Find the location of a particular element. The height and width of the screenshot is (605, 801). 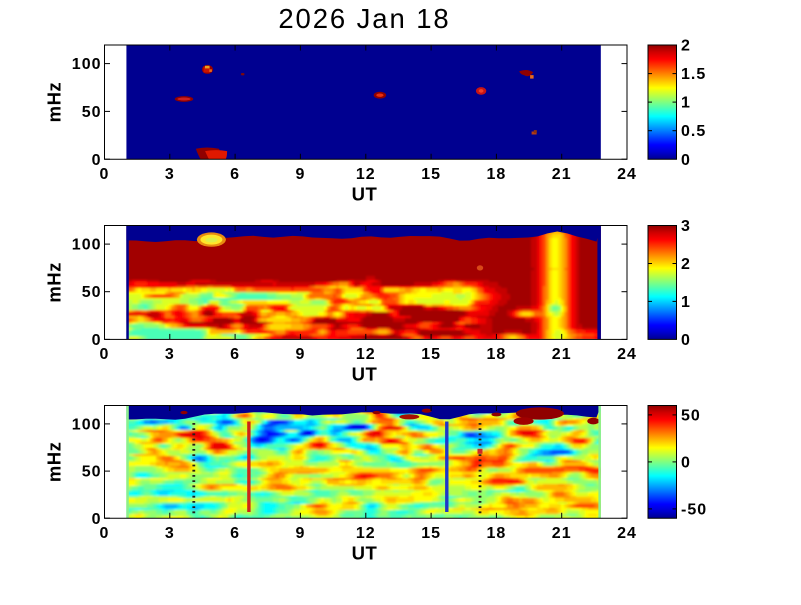

svg-text: 0.5 is located at coordinates (693, 131).